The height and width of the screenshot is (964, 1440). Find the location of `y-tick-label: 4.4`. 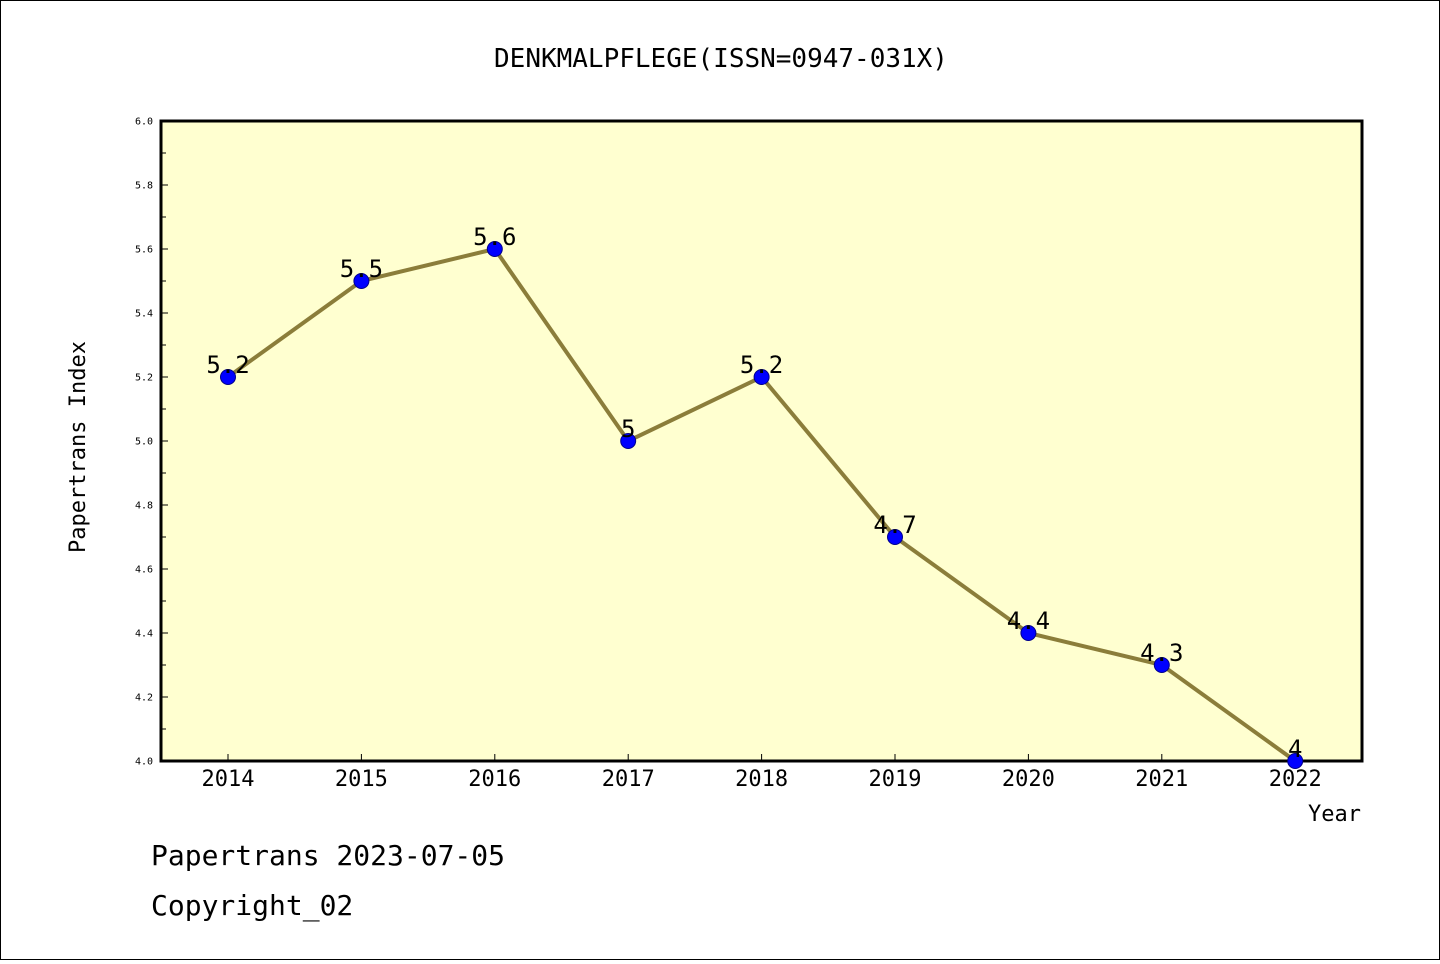

y-tick-label: 4.4 is located at coordinates (144, 634).